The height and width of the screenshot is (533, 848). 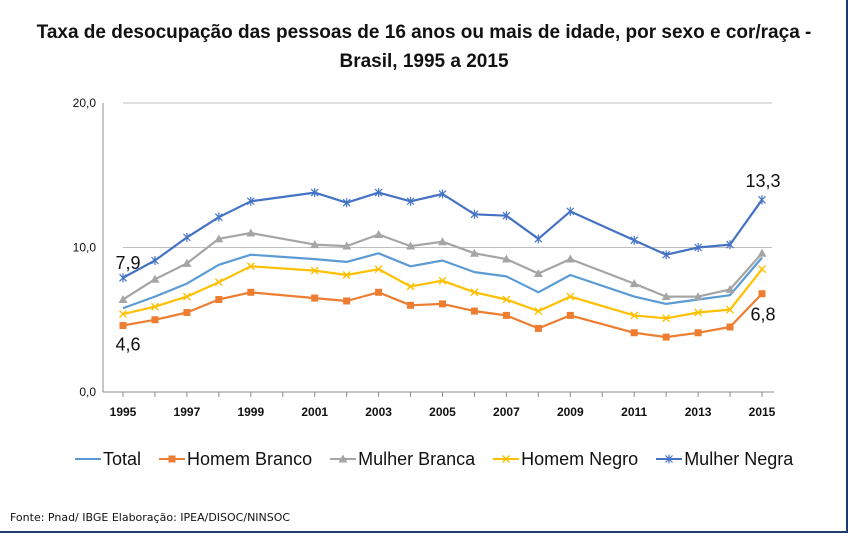 What do you see at coordinates (762, 181) in the screenshot?
I see `data-label: 13,3` at bounding box center [762, 181].